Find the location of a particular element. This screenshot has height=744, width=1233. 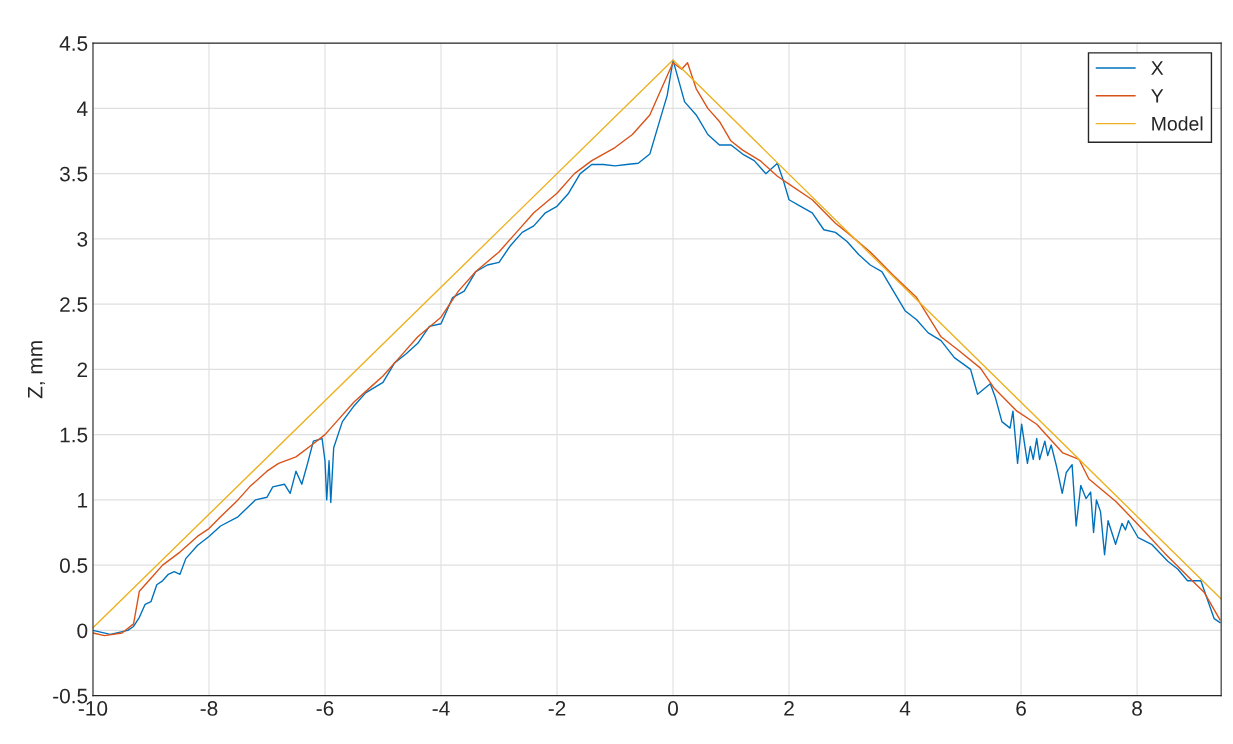

x-tick-label: 6 is located at coordinates (1021, 708).